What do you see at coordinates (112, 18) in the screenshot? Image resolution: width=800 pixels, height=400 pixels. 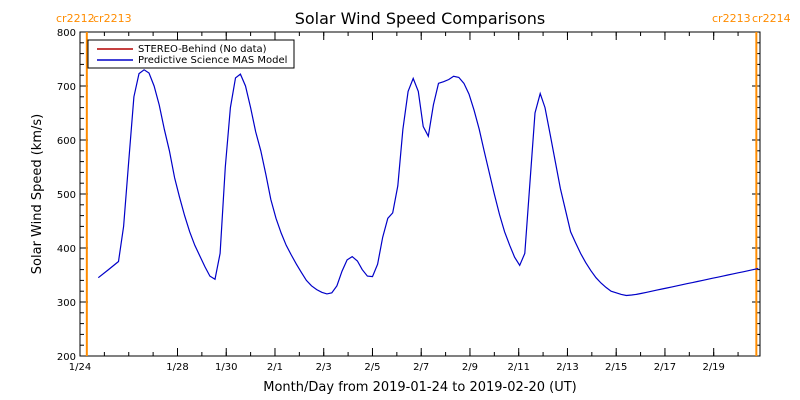 I see `cr-label-left-2: cr2213` at bounding box center [112, 18].